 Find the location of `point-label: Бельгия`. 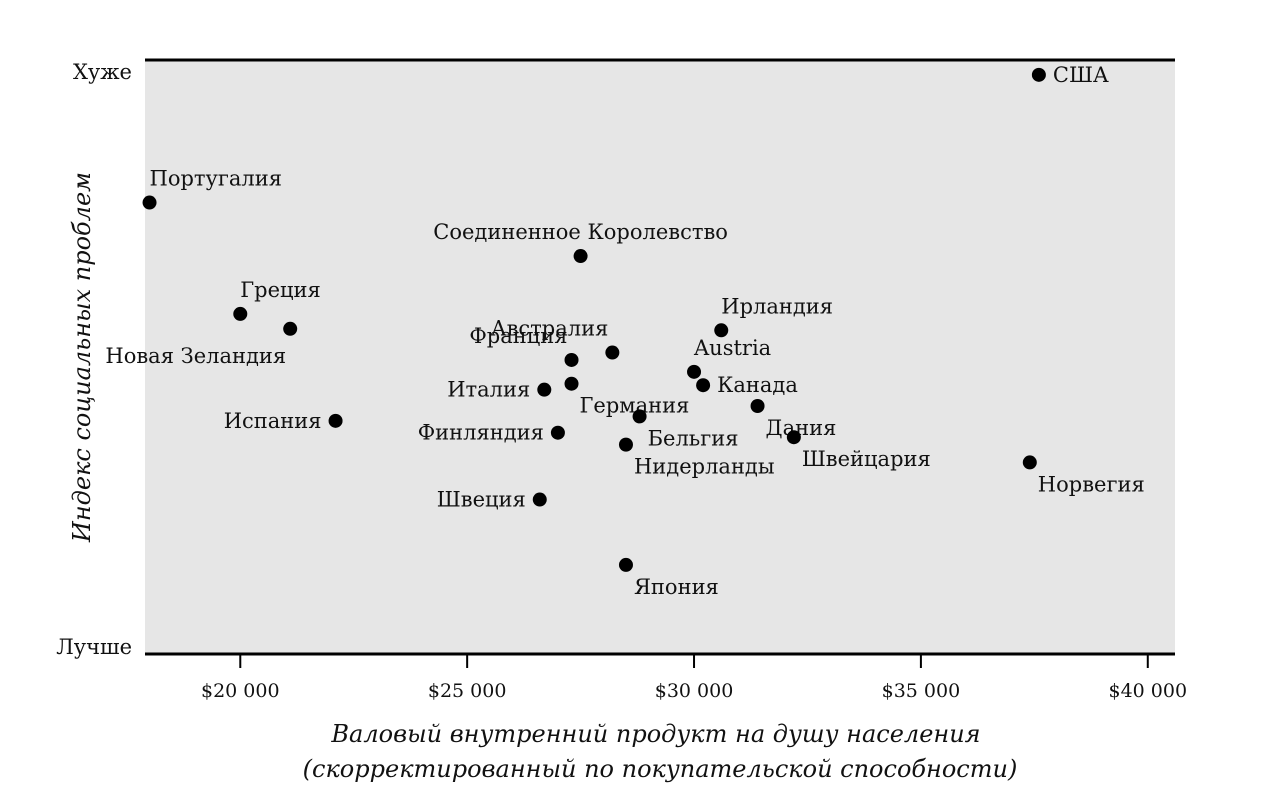

point-label: Бельгия is located at coordinates (693, 438).